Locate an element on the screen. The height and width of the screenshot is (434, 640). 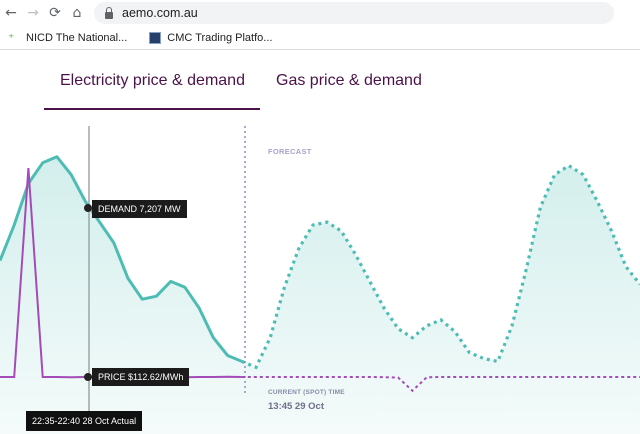
current-spot-time: 13:45 29 Oct is located at coordinates (296, 406).